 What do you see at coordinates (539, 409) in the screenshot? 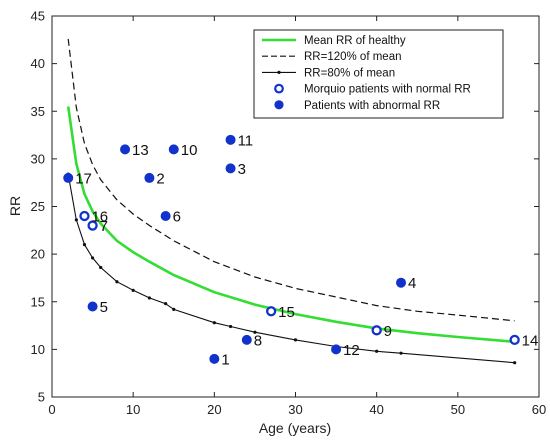
I see `x-tick-label: 60` at bounding box center [539, 409].